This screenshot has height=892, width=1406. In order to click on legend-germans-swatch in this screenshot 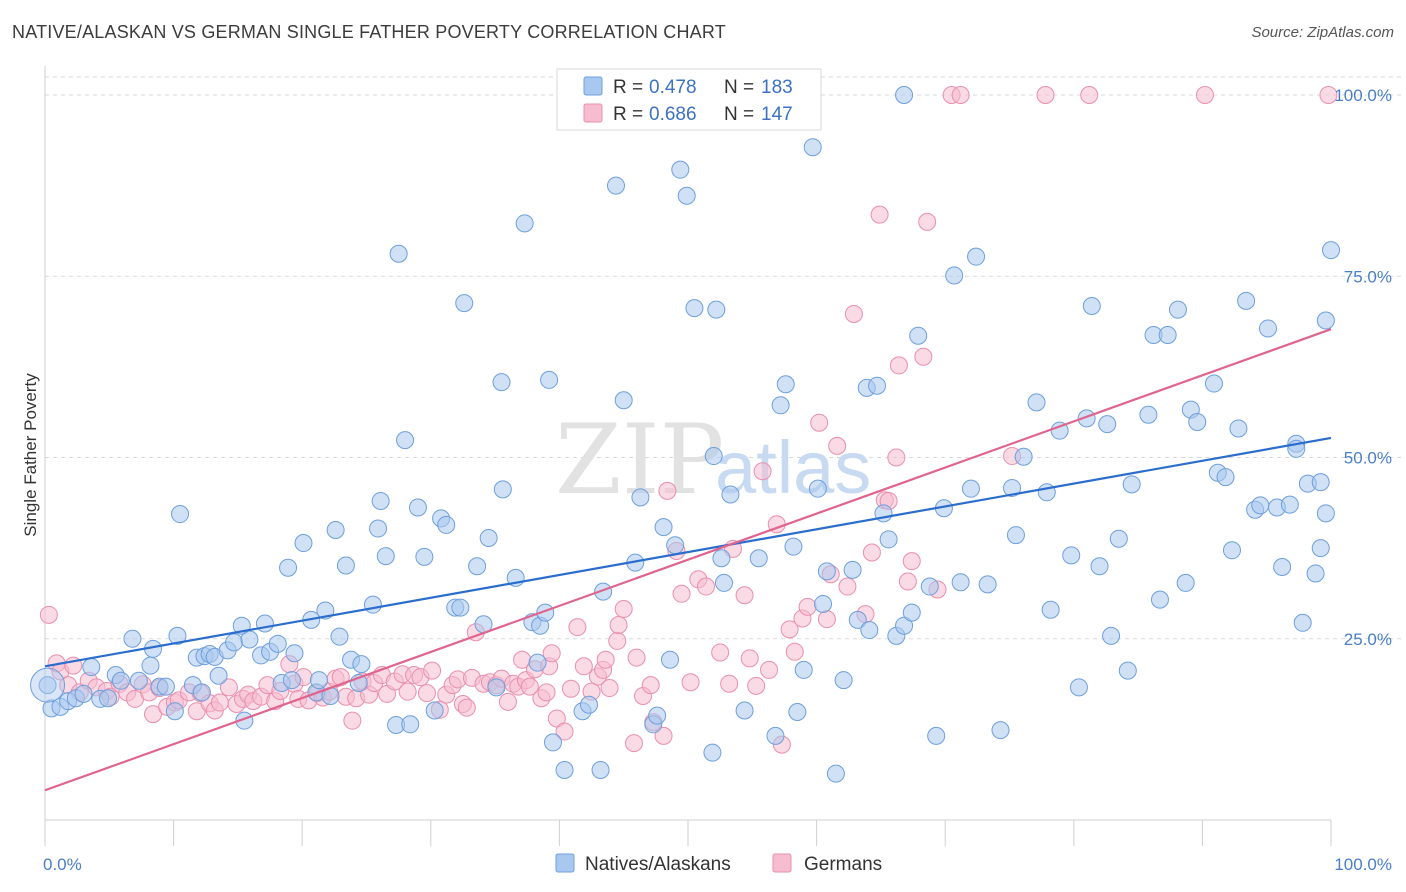, I will do `click(782, 863)`.